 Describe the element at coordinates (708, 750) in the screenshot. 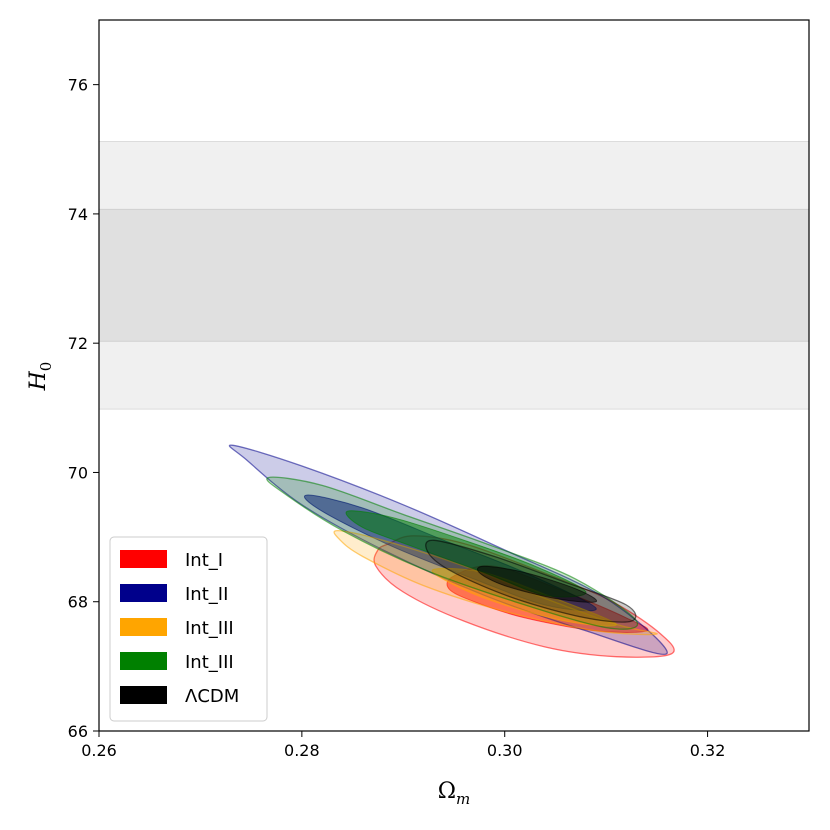

I see `x-tick-label: 0.32` at that location.